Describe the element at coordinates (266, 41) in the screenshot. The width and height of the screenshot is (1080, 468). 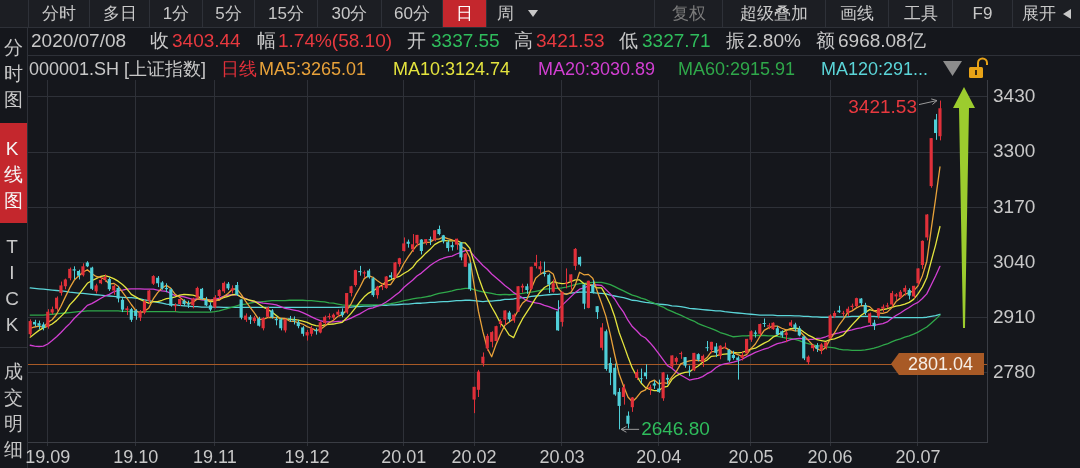
I see `text: 幅` at that location.